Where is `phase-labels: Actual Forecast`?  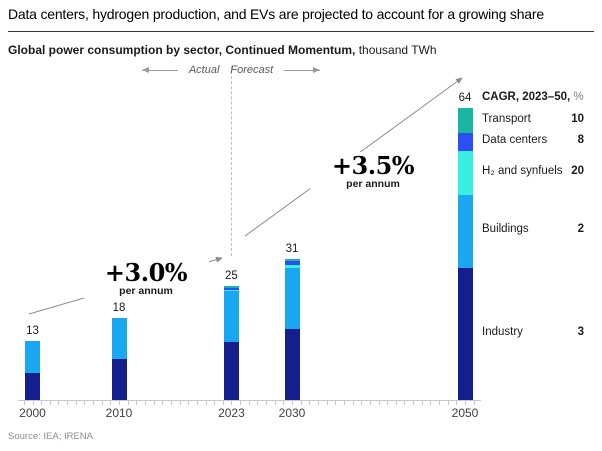
phase-labels: Actual Forecast is located at coordinates (231, 70).